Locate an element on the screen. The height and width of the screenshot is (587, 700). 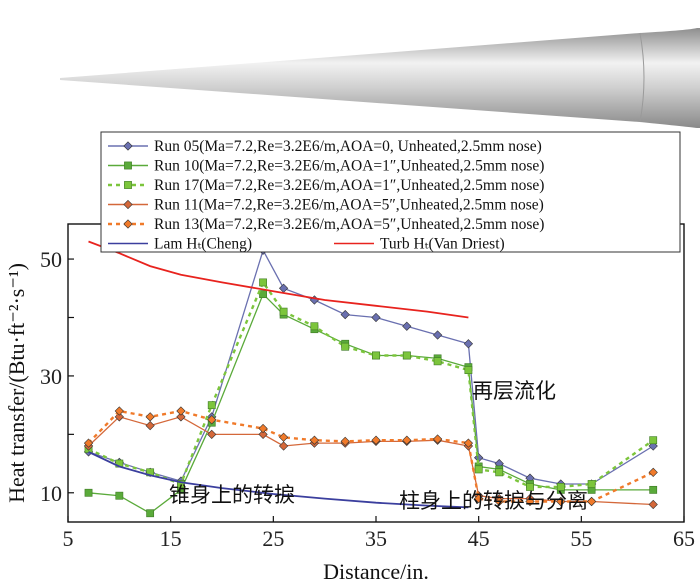
legend-label: Turb Hₜ(Van Driest) is located at coordinates (442, 244).